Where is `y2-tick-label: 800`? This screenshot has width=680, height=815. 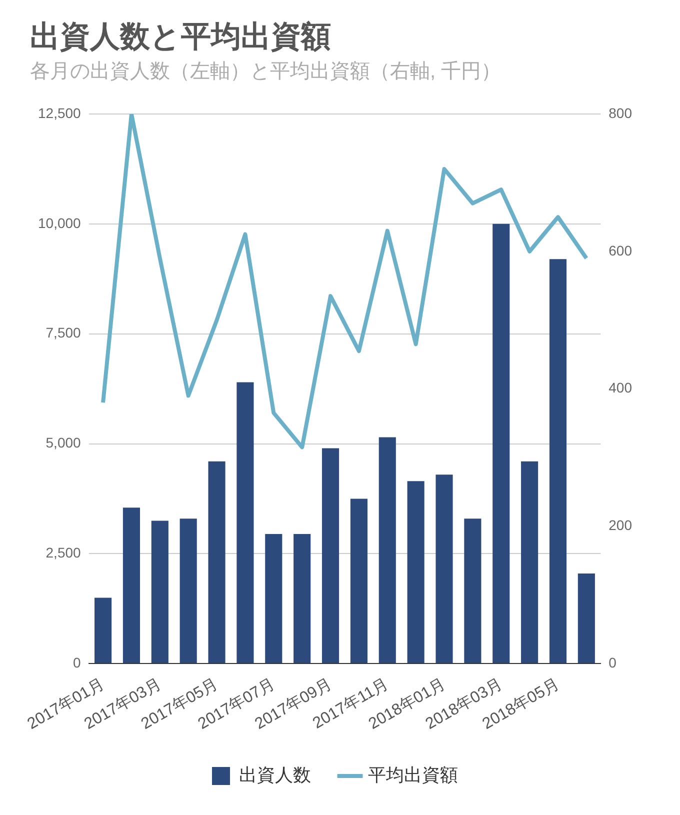 y2-tick-label: 800 is located at coordinates (620, 112).